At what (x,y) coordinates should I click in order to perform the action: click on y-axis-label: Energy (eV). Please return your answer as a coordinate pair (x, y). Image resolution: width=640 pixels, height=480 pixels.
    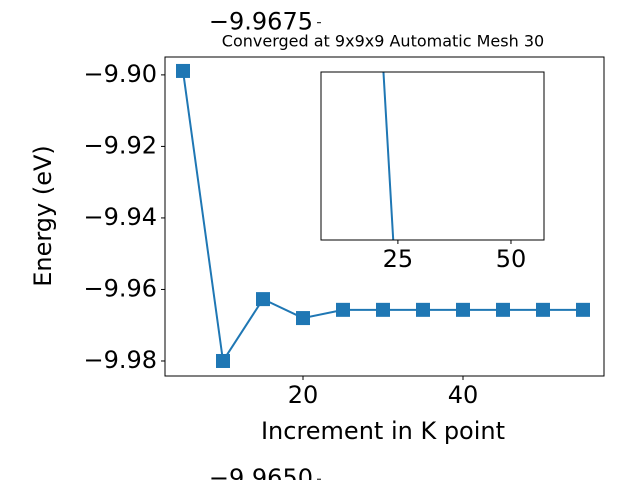
    Looking at the image, I should click on (43, 216).